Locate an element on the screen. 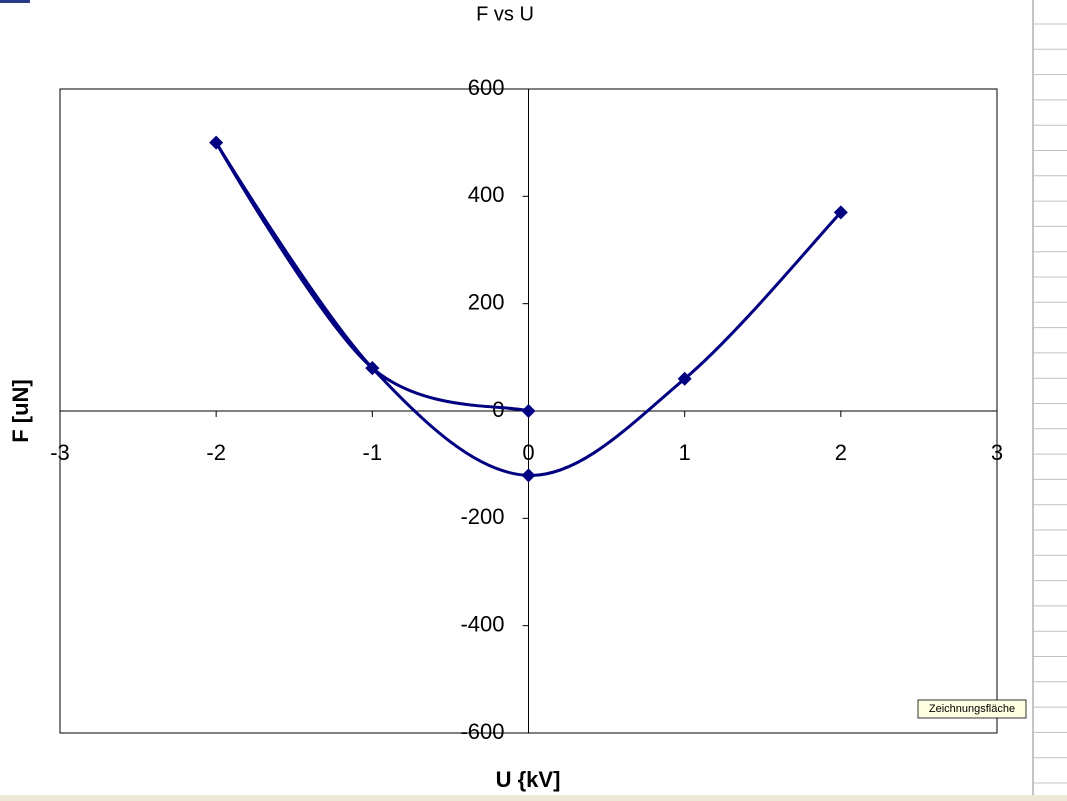  y-tick-label: 600 is located at coordinates (486, 87).